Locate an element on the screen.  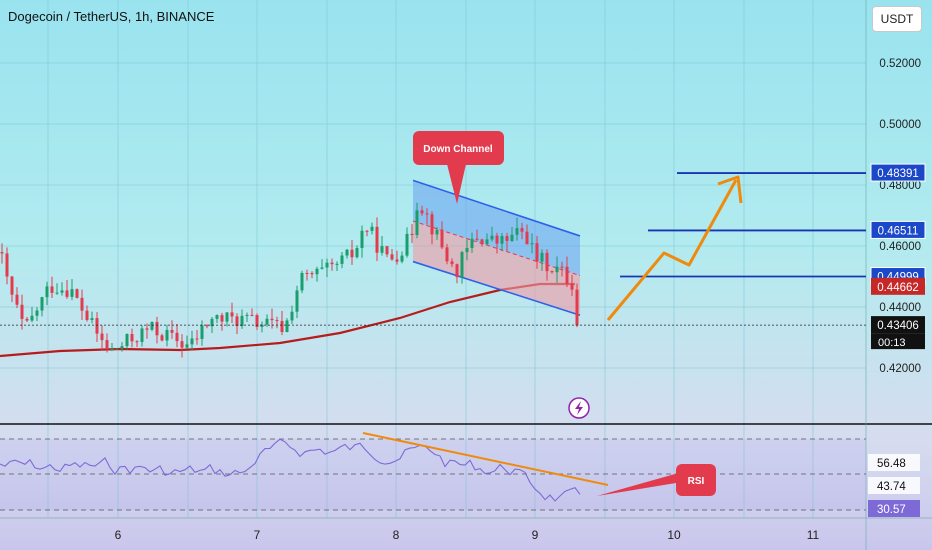
rsi-value-label: 43.74 is located at coordinates (891, 487).